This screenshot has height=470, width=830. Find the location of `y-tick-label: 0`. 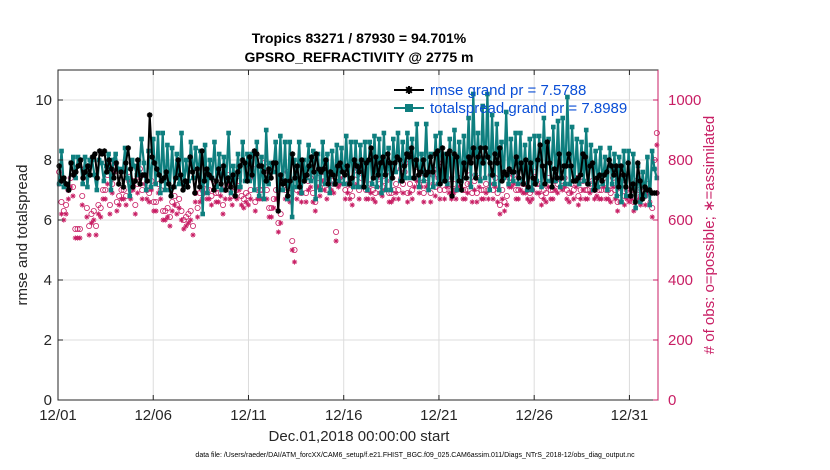

y-tick-label: 0 is located at coordinates (48, 400).